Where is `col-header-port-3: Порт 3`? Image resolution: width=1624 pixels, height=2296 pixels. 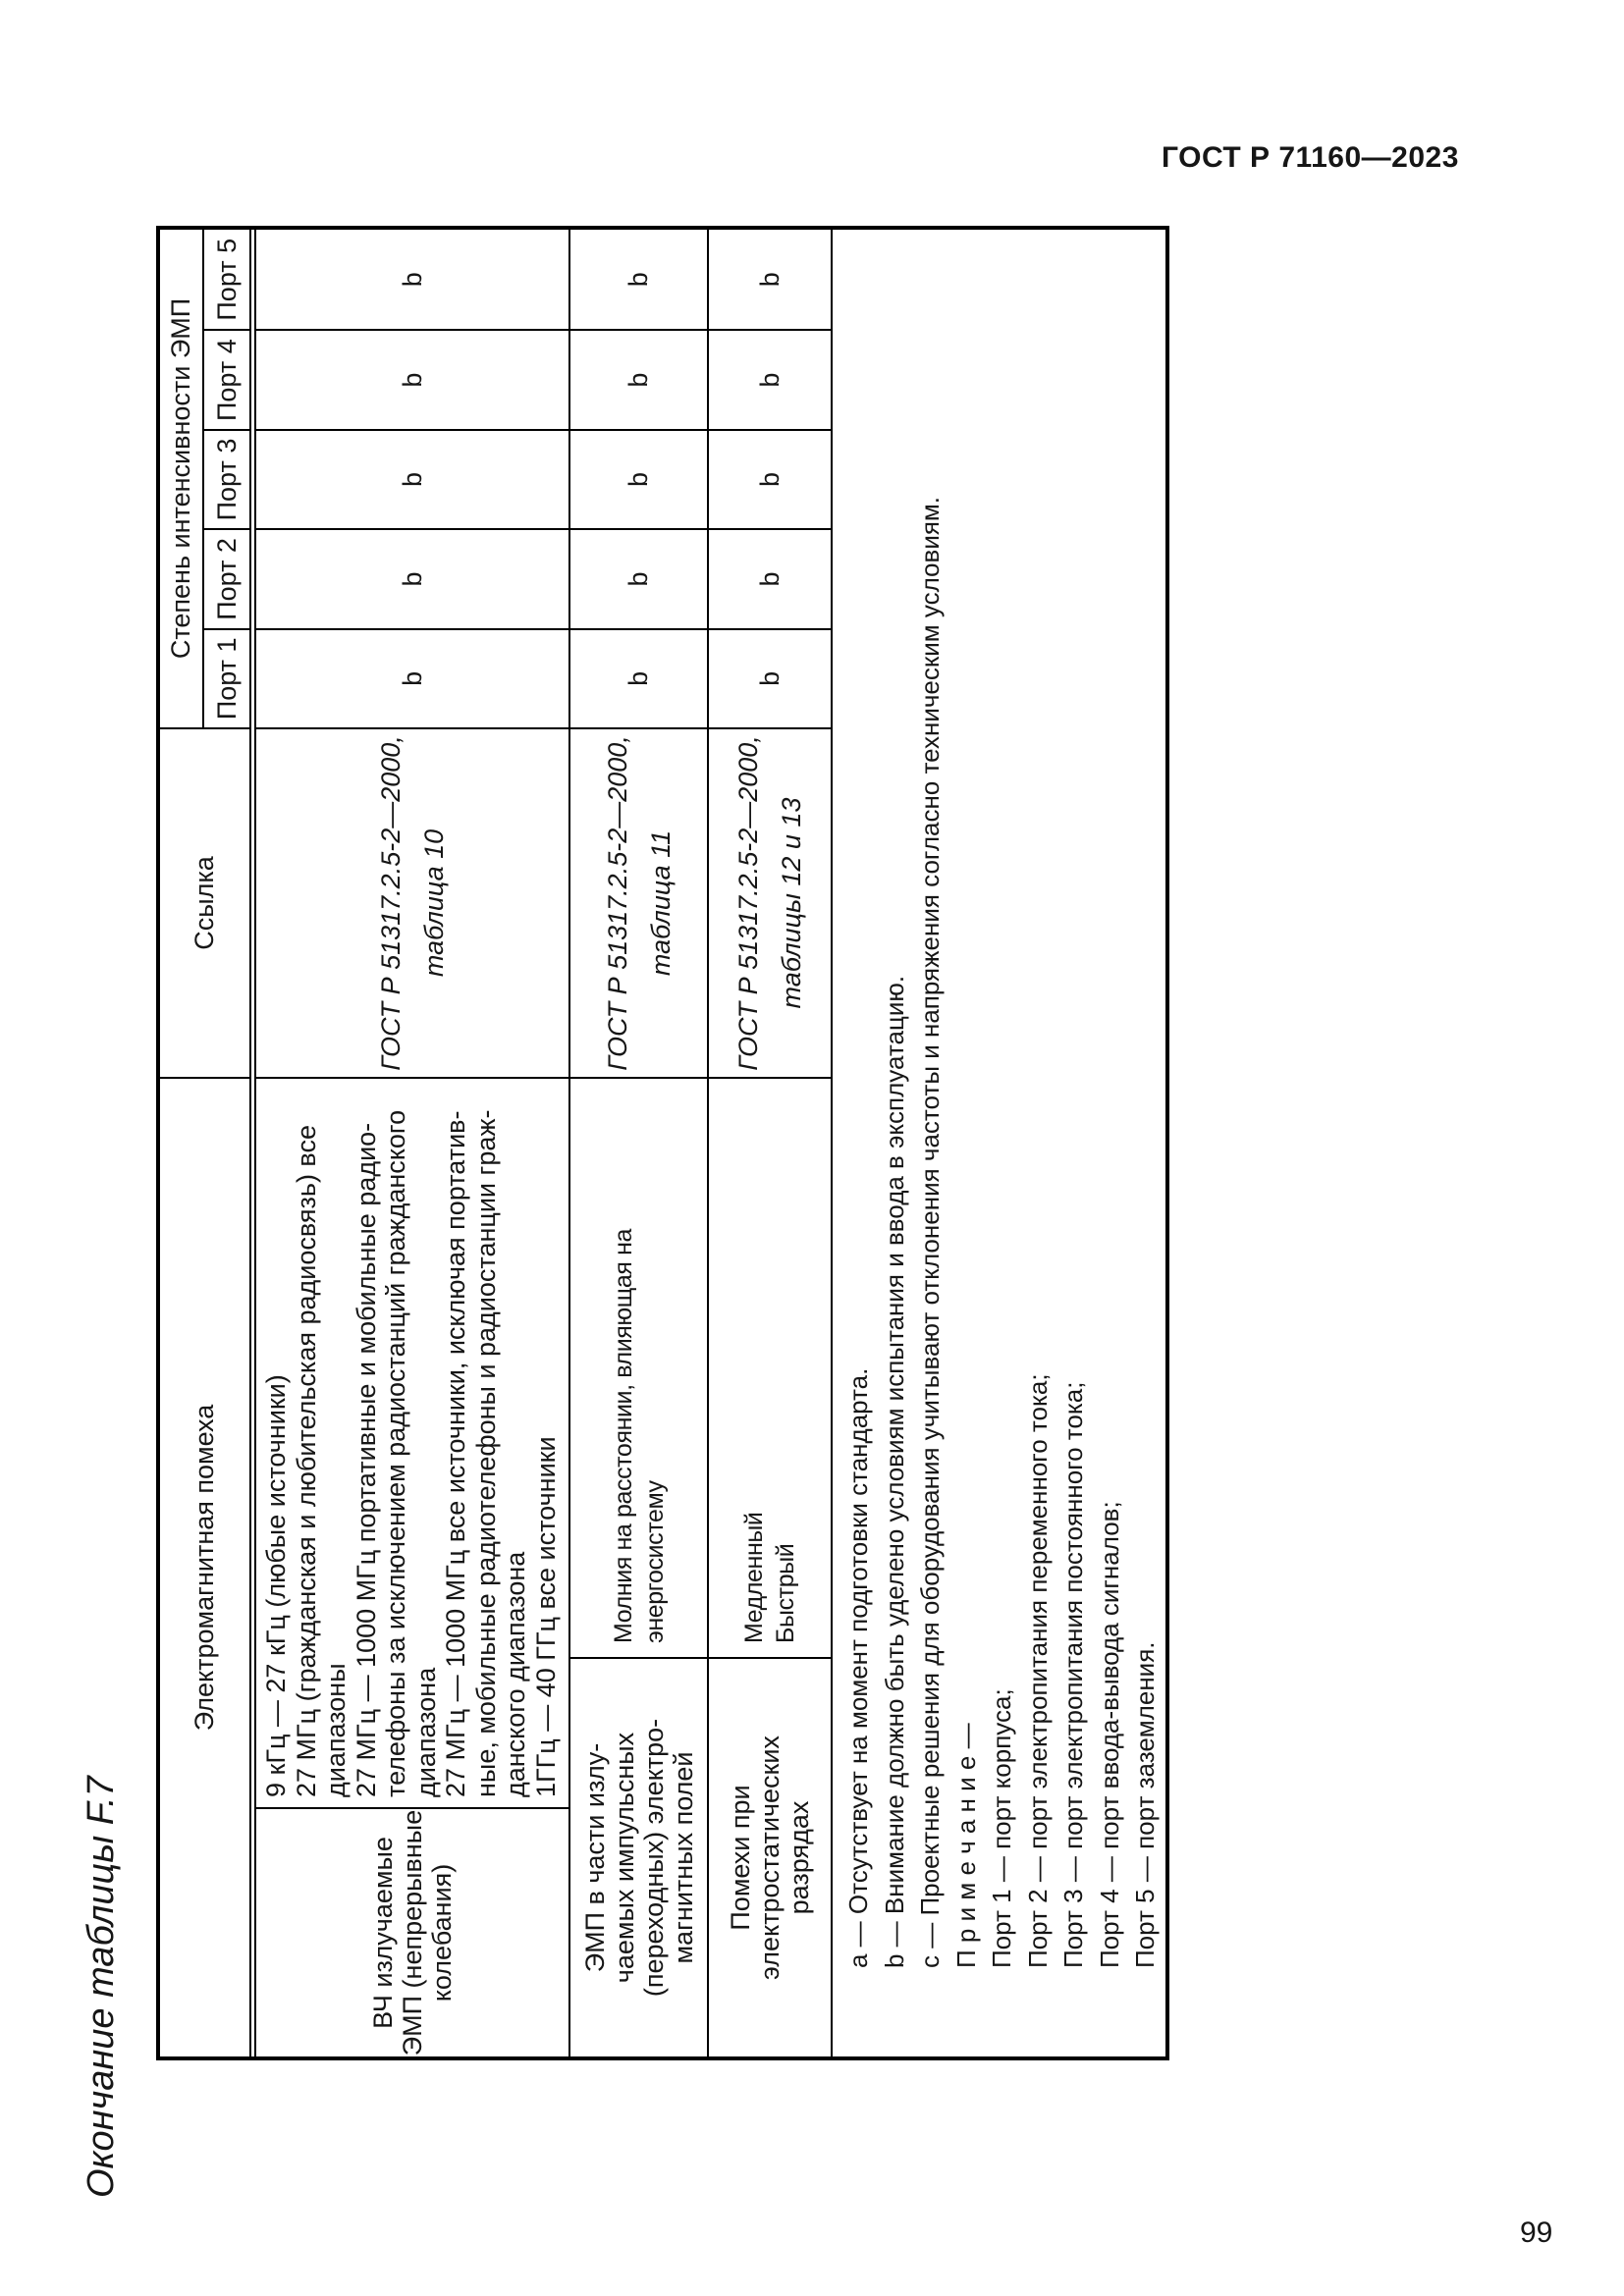
col-header-port-3: Порт 3 is located at coordinates (226, 478).